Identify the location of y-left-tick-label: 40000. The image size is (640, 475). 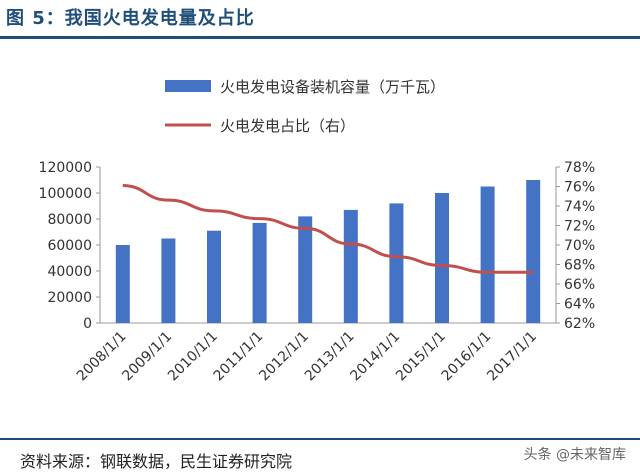
(69, 272).